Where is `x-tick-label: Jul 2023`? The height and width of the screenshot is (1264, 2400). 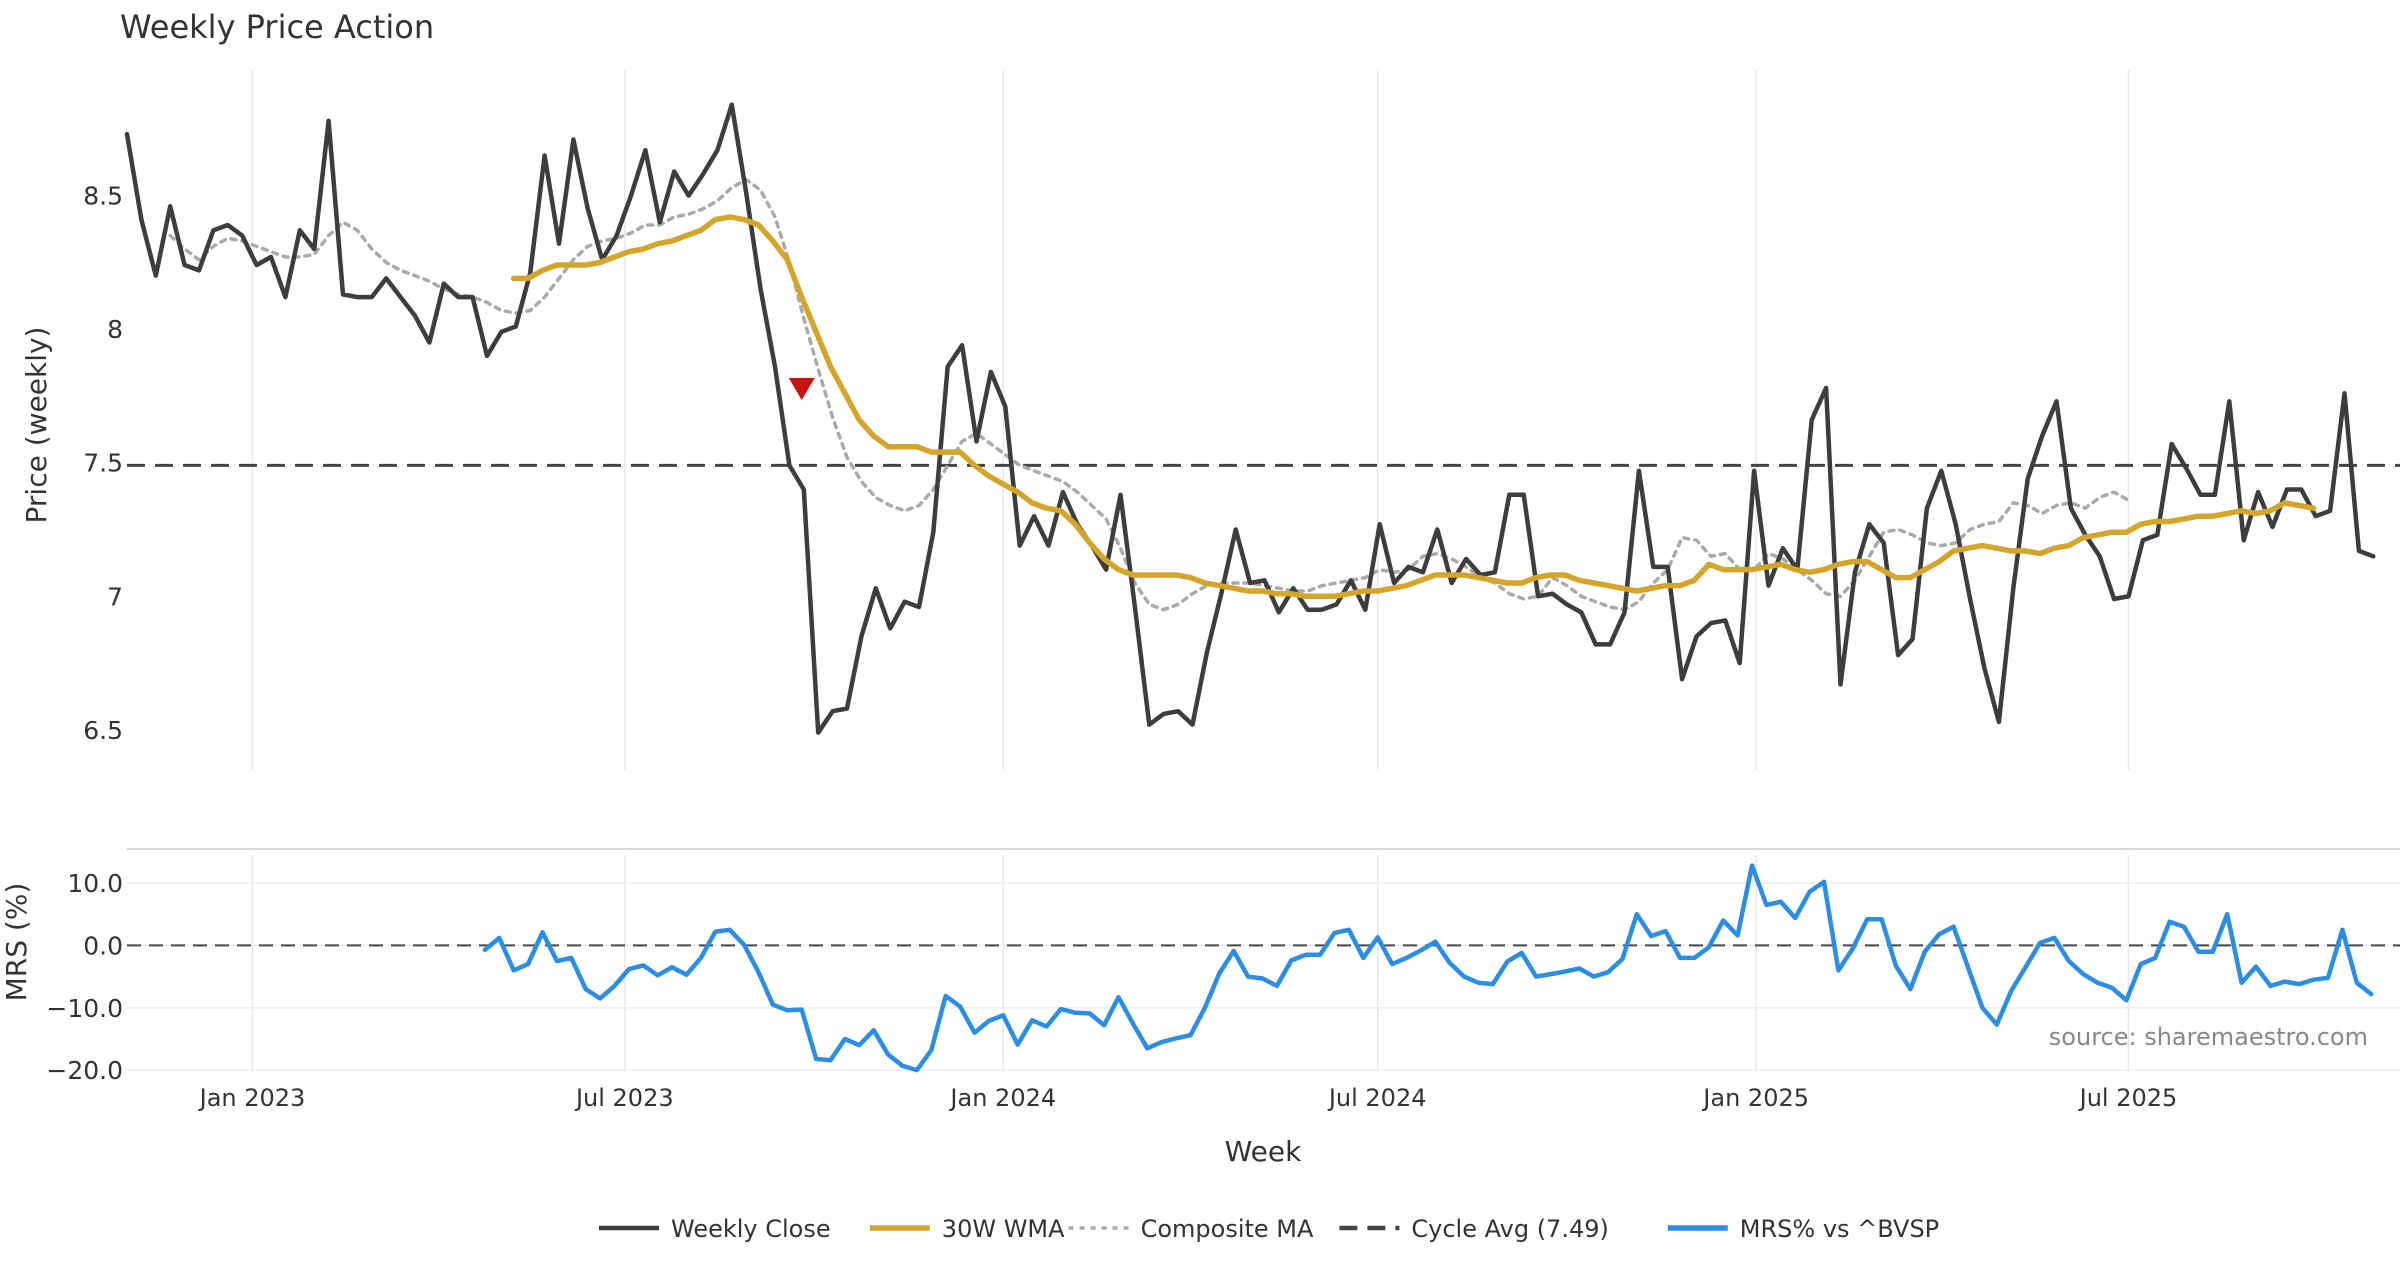
x-tick-label: Jul 2023 is located at coordinates (624, 1098).